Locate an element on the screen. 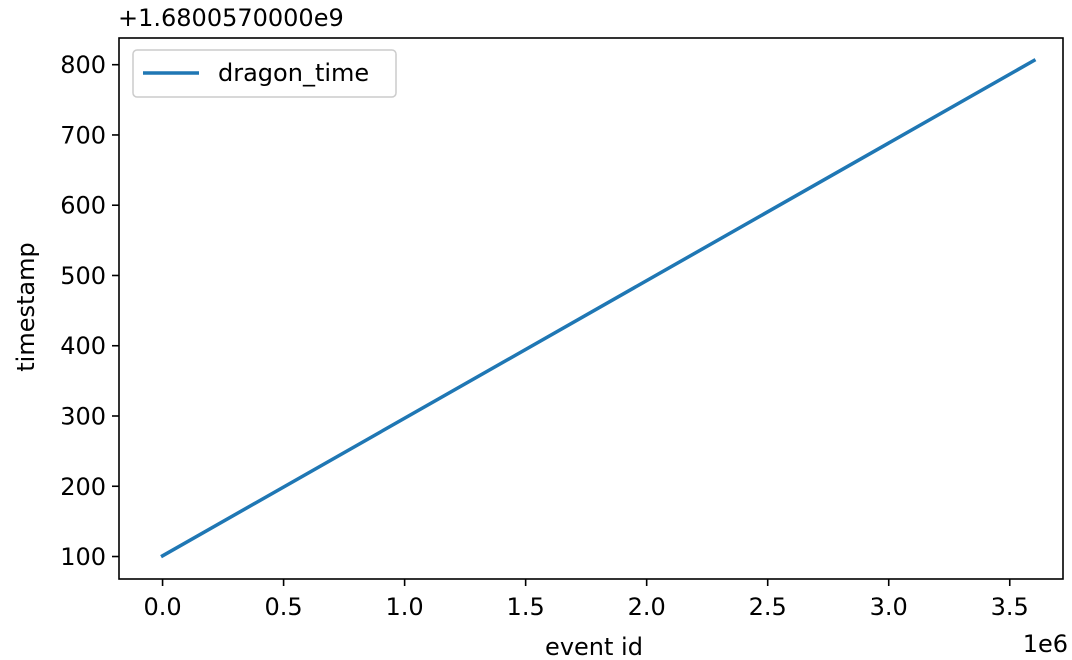 The image size is (1072, 660). x-multiplier-label: 1e6 is located at coordinates (1045, 644).